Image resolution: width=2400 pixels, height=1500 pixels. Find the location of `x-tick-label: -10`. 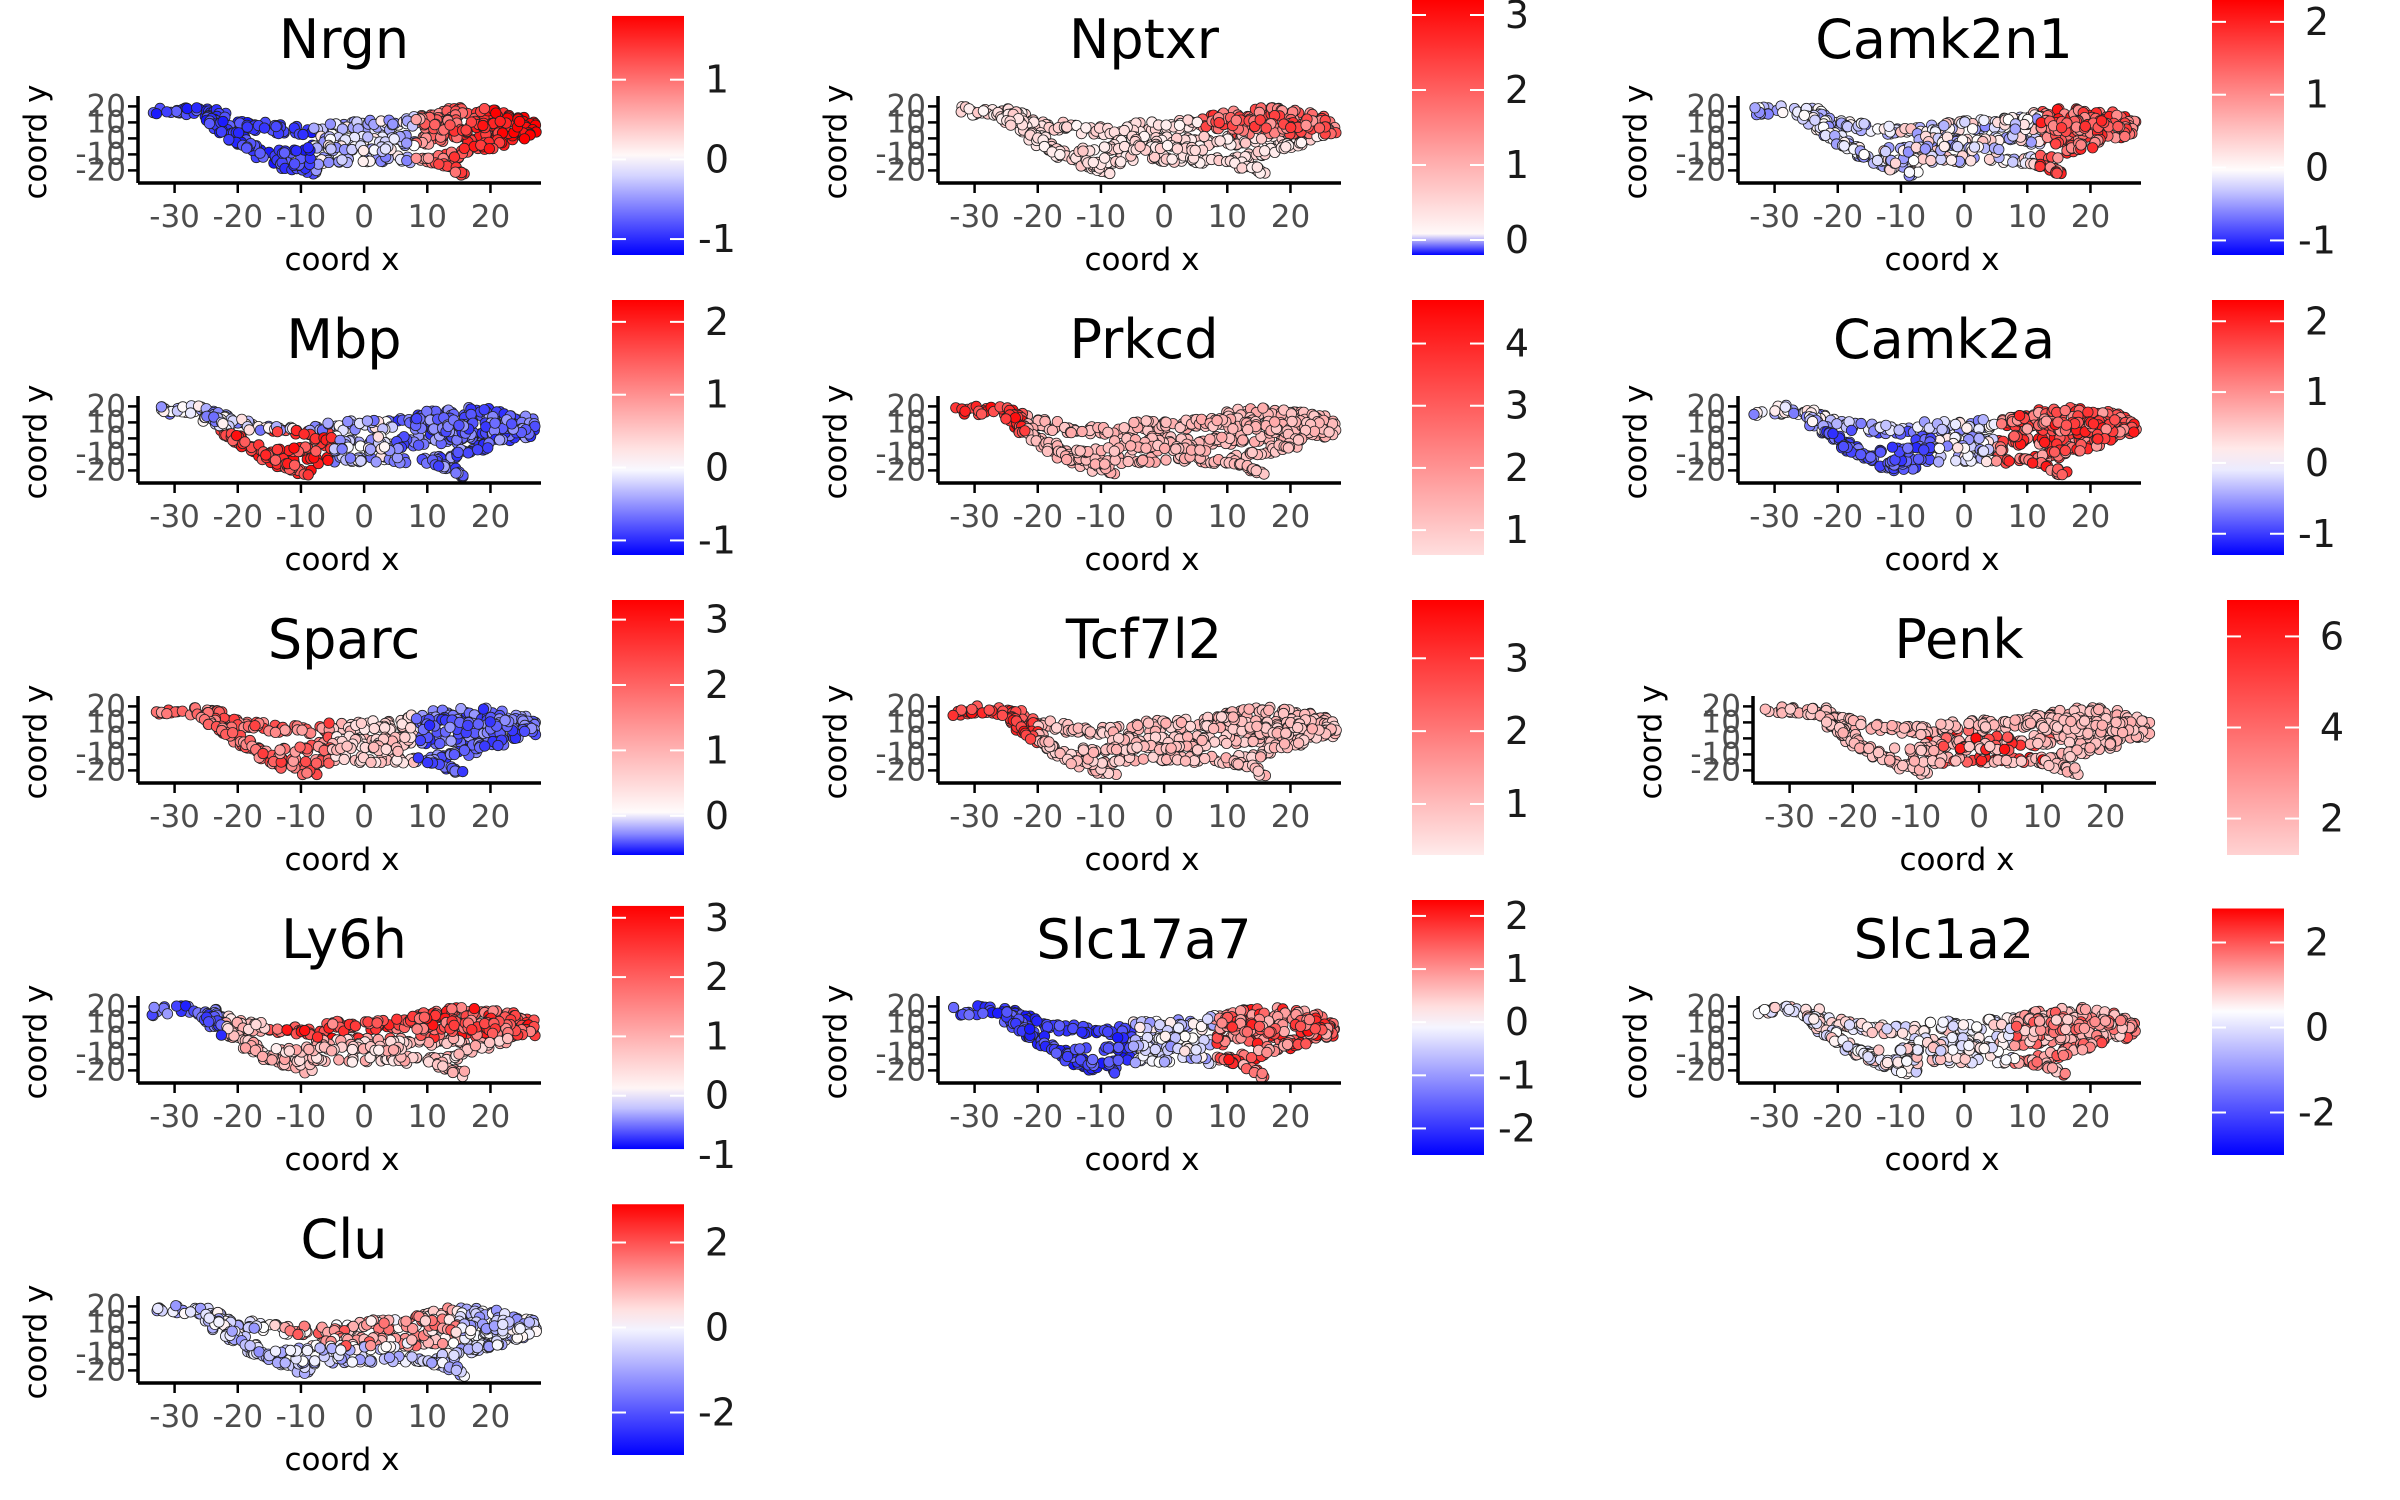

x-tick-label: -10 is located at coordinates (1901, 517).